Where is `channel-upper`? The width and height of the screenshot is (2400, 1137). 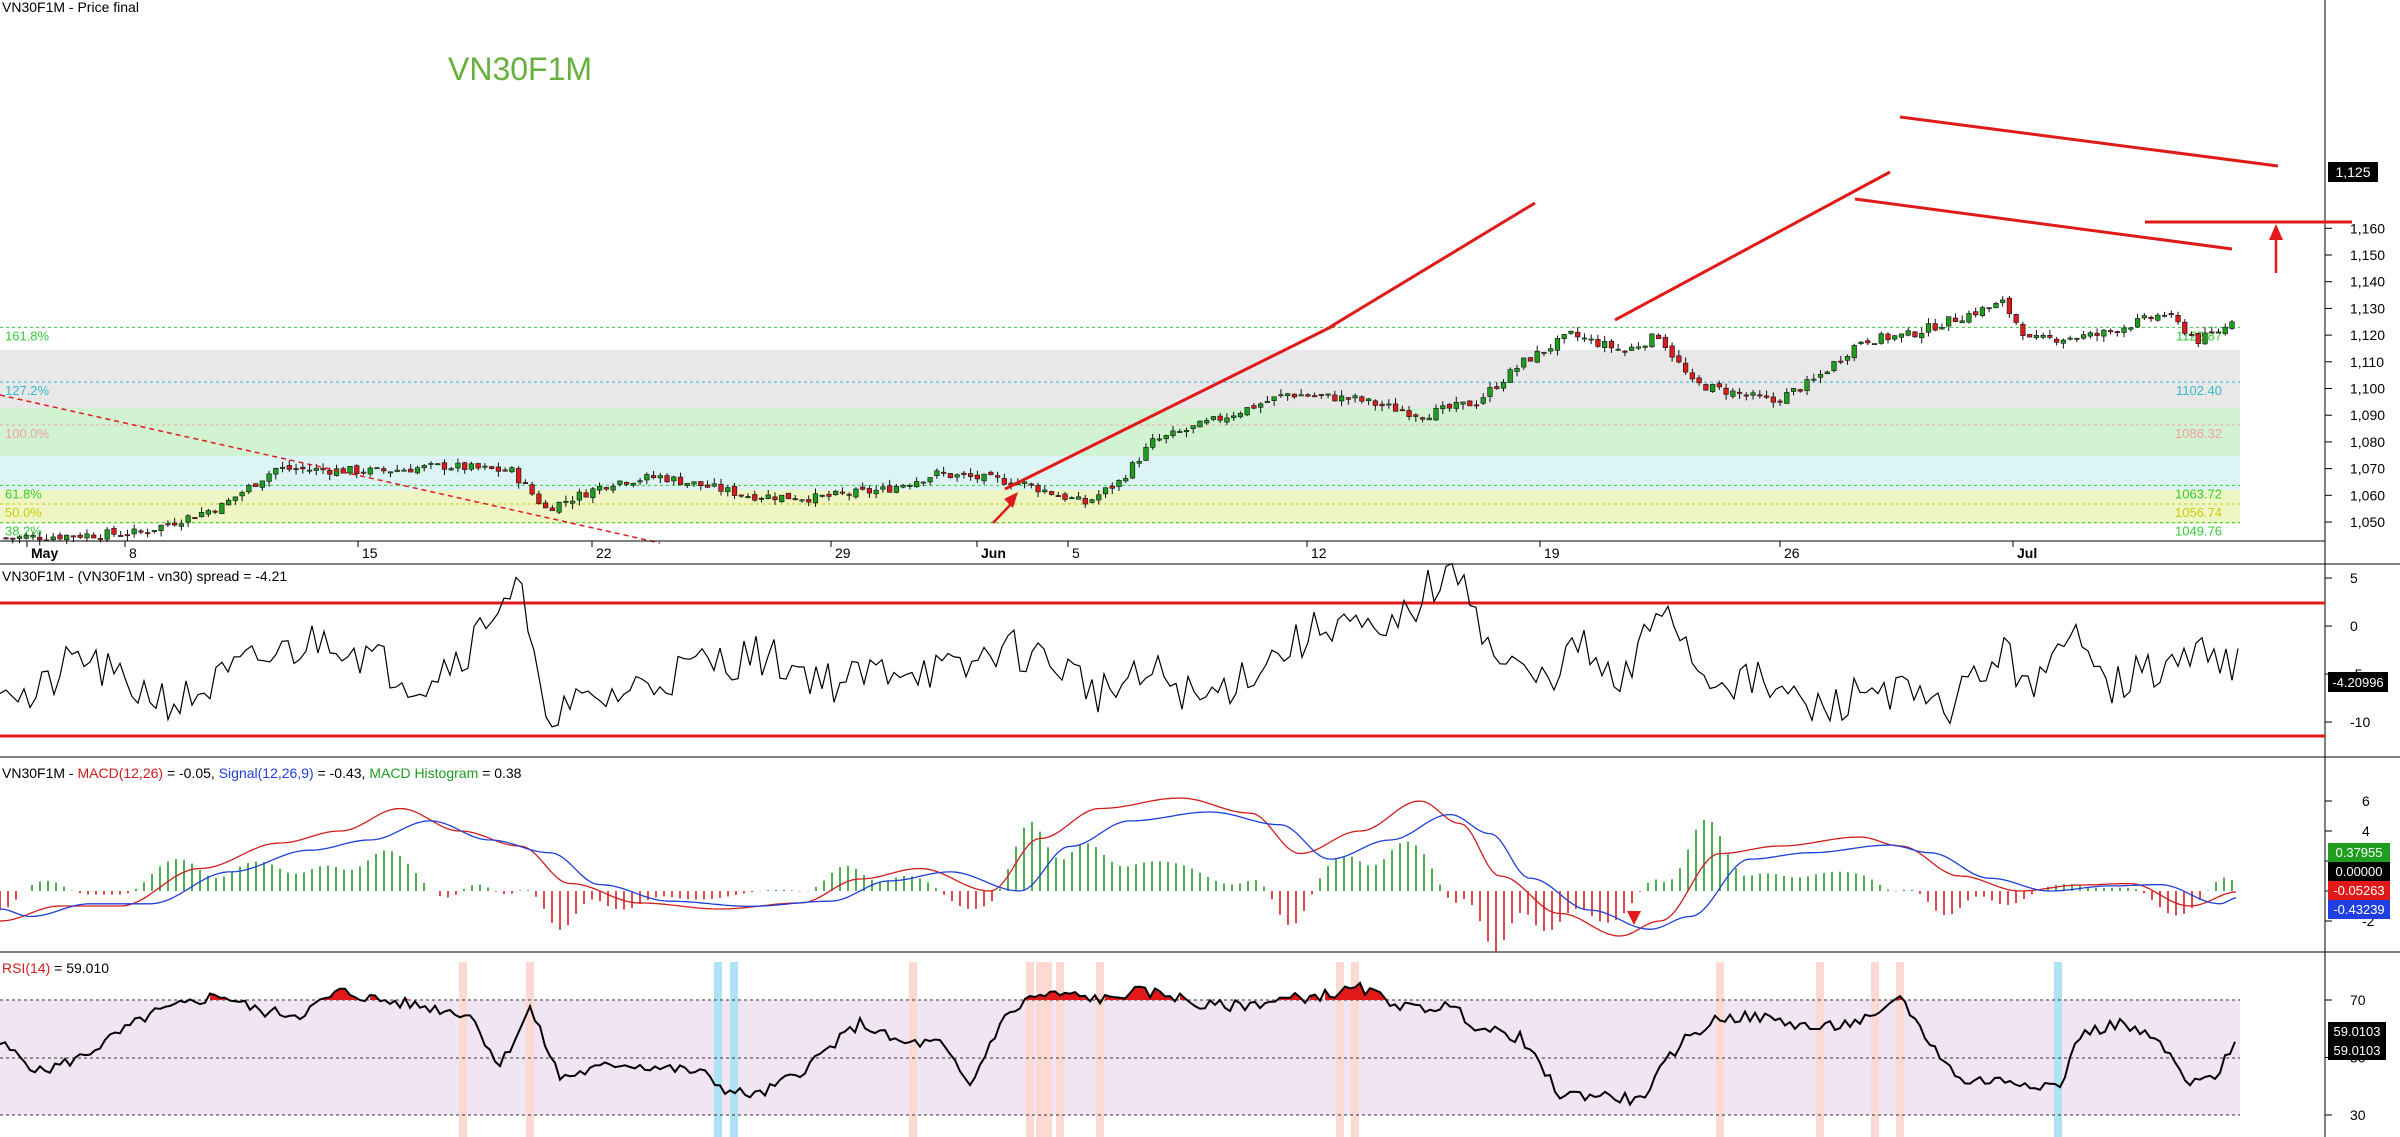
channel-upper is located at coordinates (2089, 141).